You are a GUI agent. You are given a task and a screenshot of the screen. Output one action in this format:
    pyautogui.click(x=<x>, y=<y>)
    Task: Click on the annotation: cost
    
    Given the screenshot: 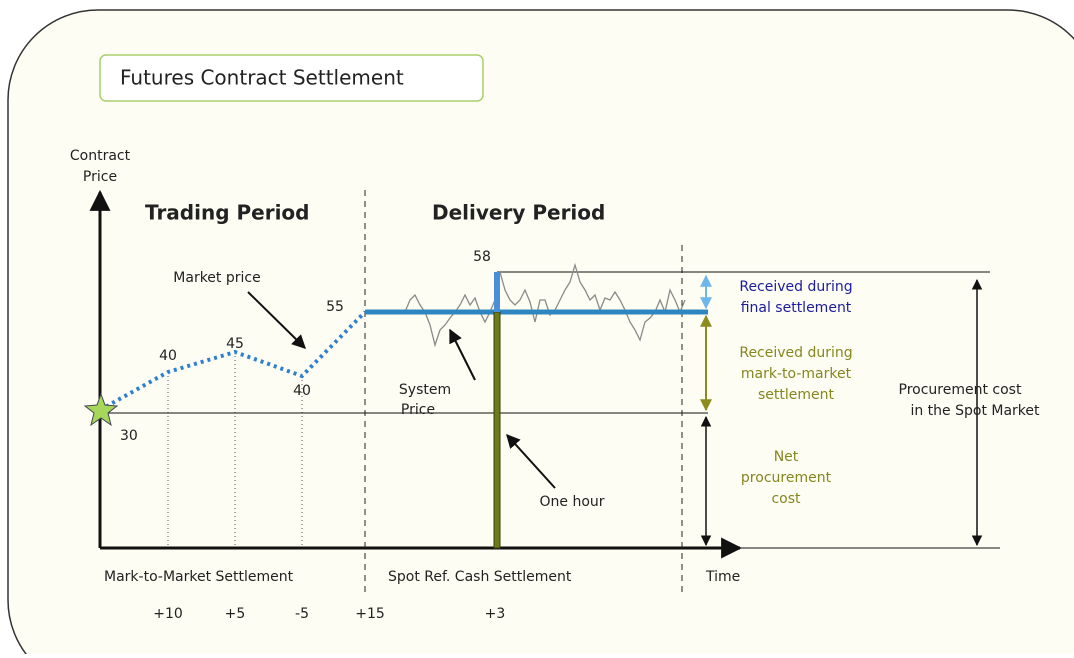 What is the action you would take?
    pyautogui.click(x=786, y=499)
    